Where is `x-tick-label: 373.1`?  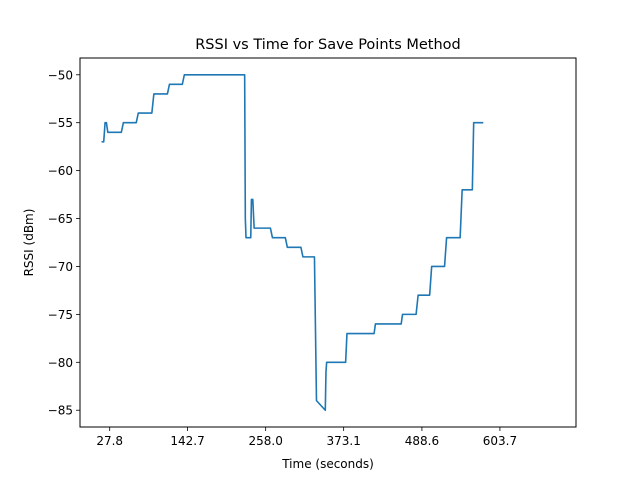
x-tick-label: 373.1 is located at coordinates (343, 441).